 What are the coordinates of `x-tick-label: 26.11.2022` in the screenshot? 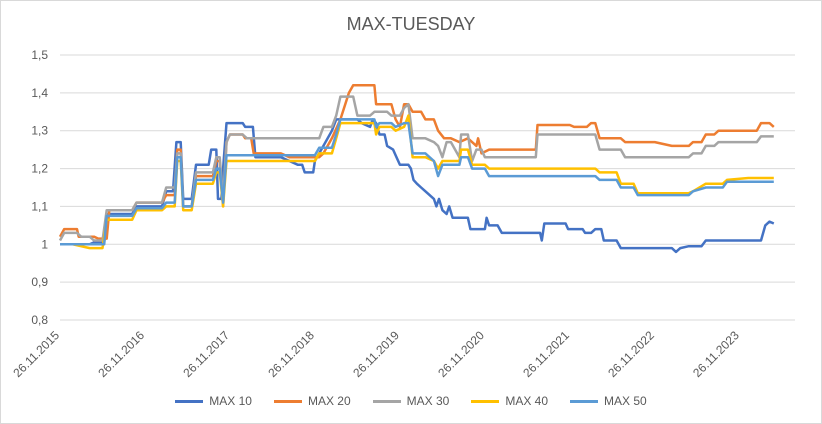 It's located at (631, 354).